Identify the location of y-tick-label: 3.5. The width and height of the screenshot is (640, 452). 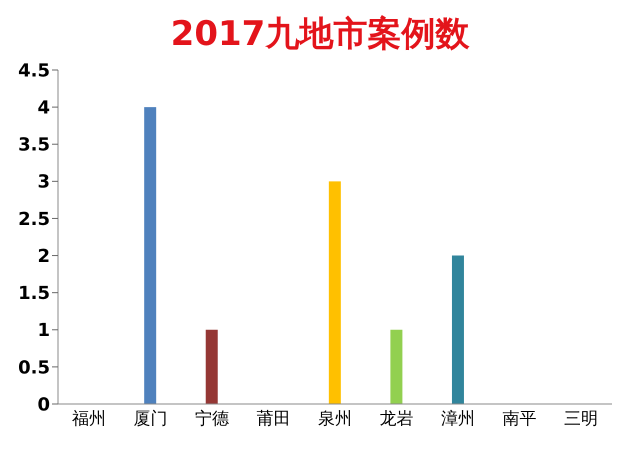
(34, 145).